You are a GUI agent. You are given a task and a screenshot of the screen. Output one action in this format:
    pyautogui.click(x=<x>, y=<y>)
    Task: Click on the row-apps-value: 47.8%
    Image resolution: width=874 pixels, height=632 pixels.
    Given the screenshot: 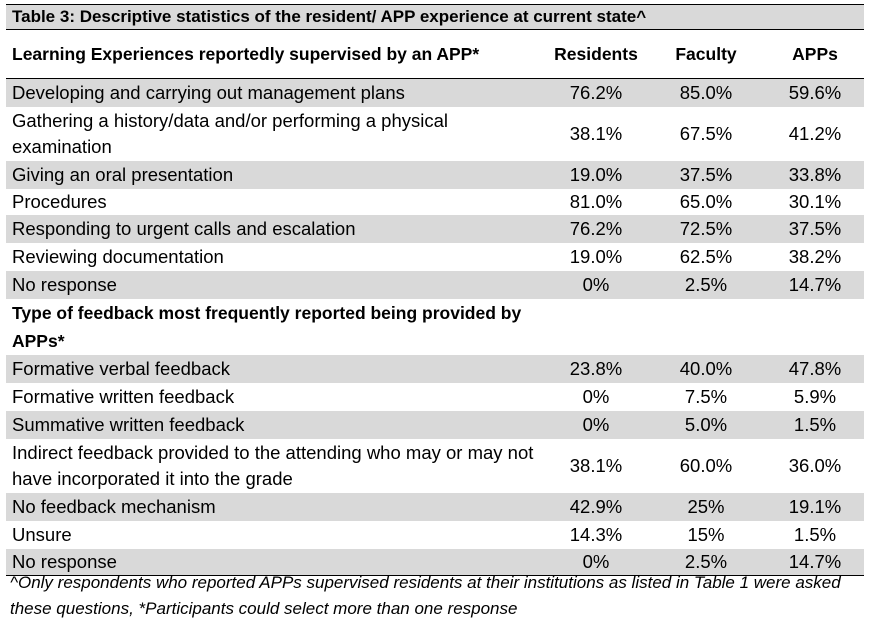 What is the action you would take?
    pyautogui.click(x=815, y=368)
    